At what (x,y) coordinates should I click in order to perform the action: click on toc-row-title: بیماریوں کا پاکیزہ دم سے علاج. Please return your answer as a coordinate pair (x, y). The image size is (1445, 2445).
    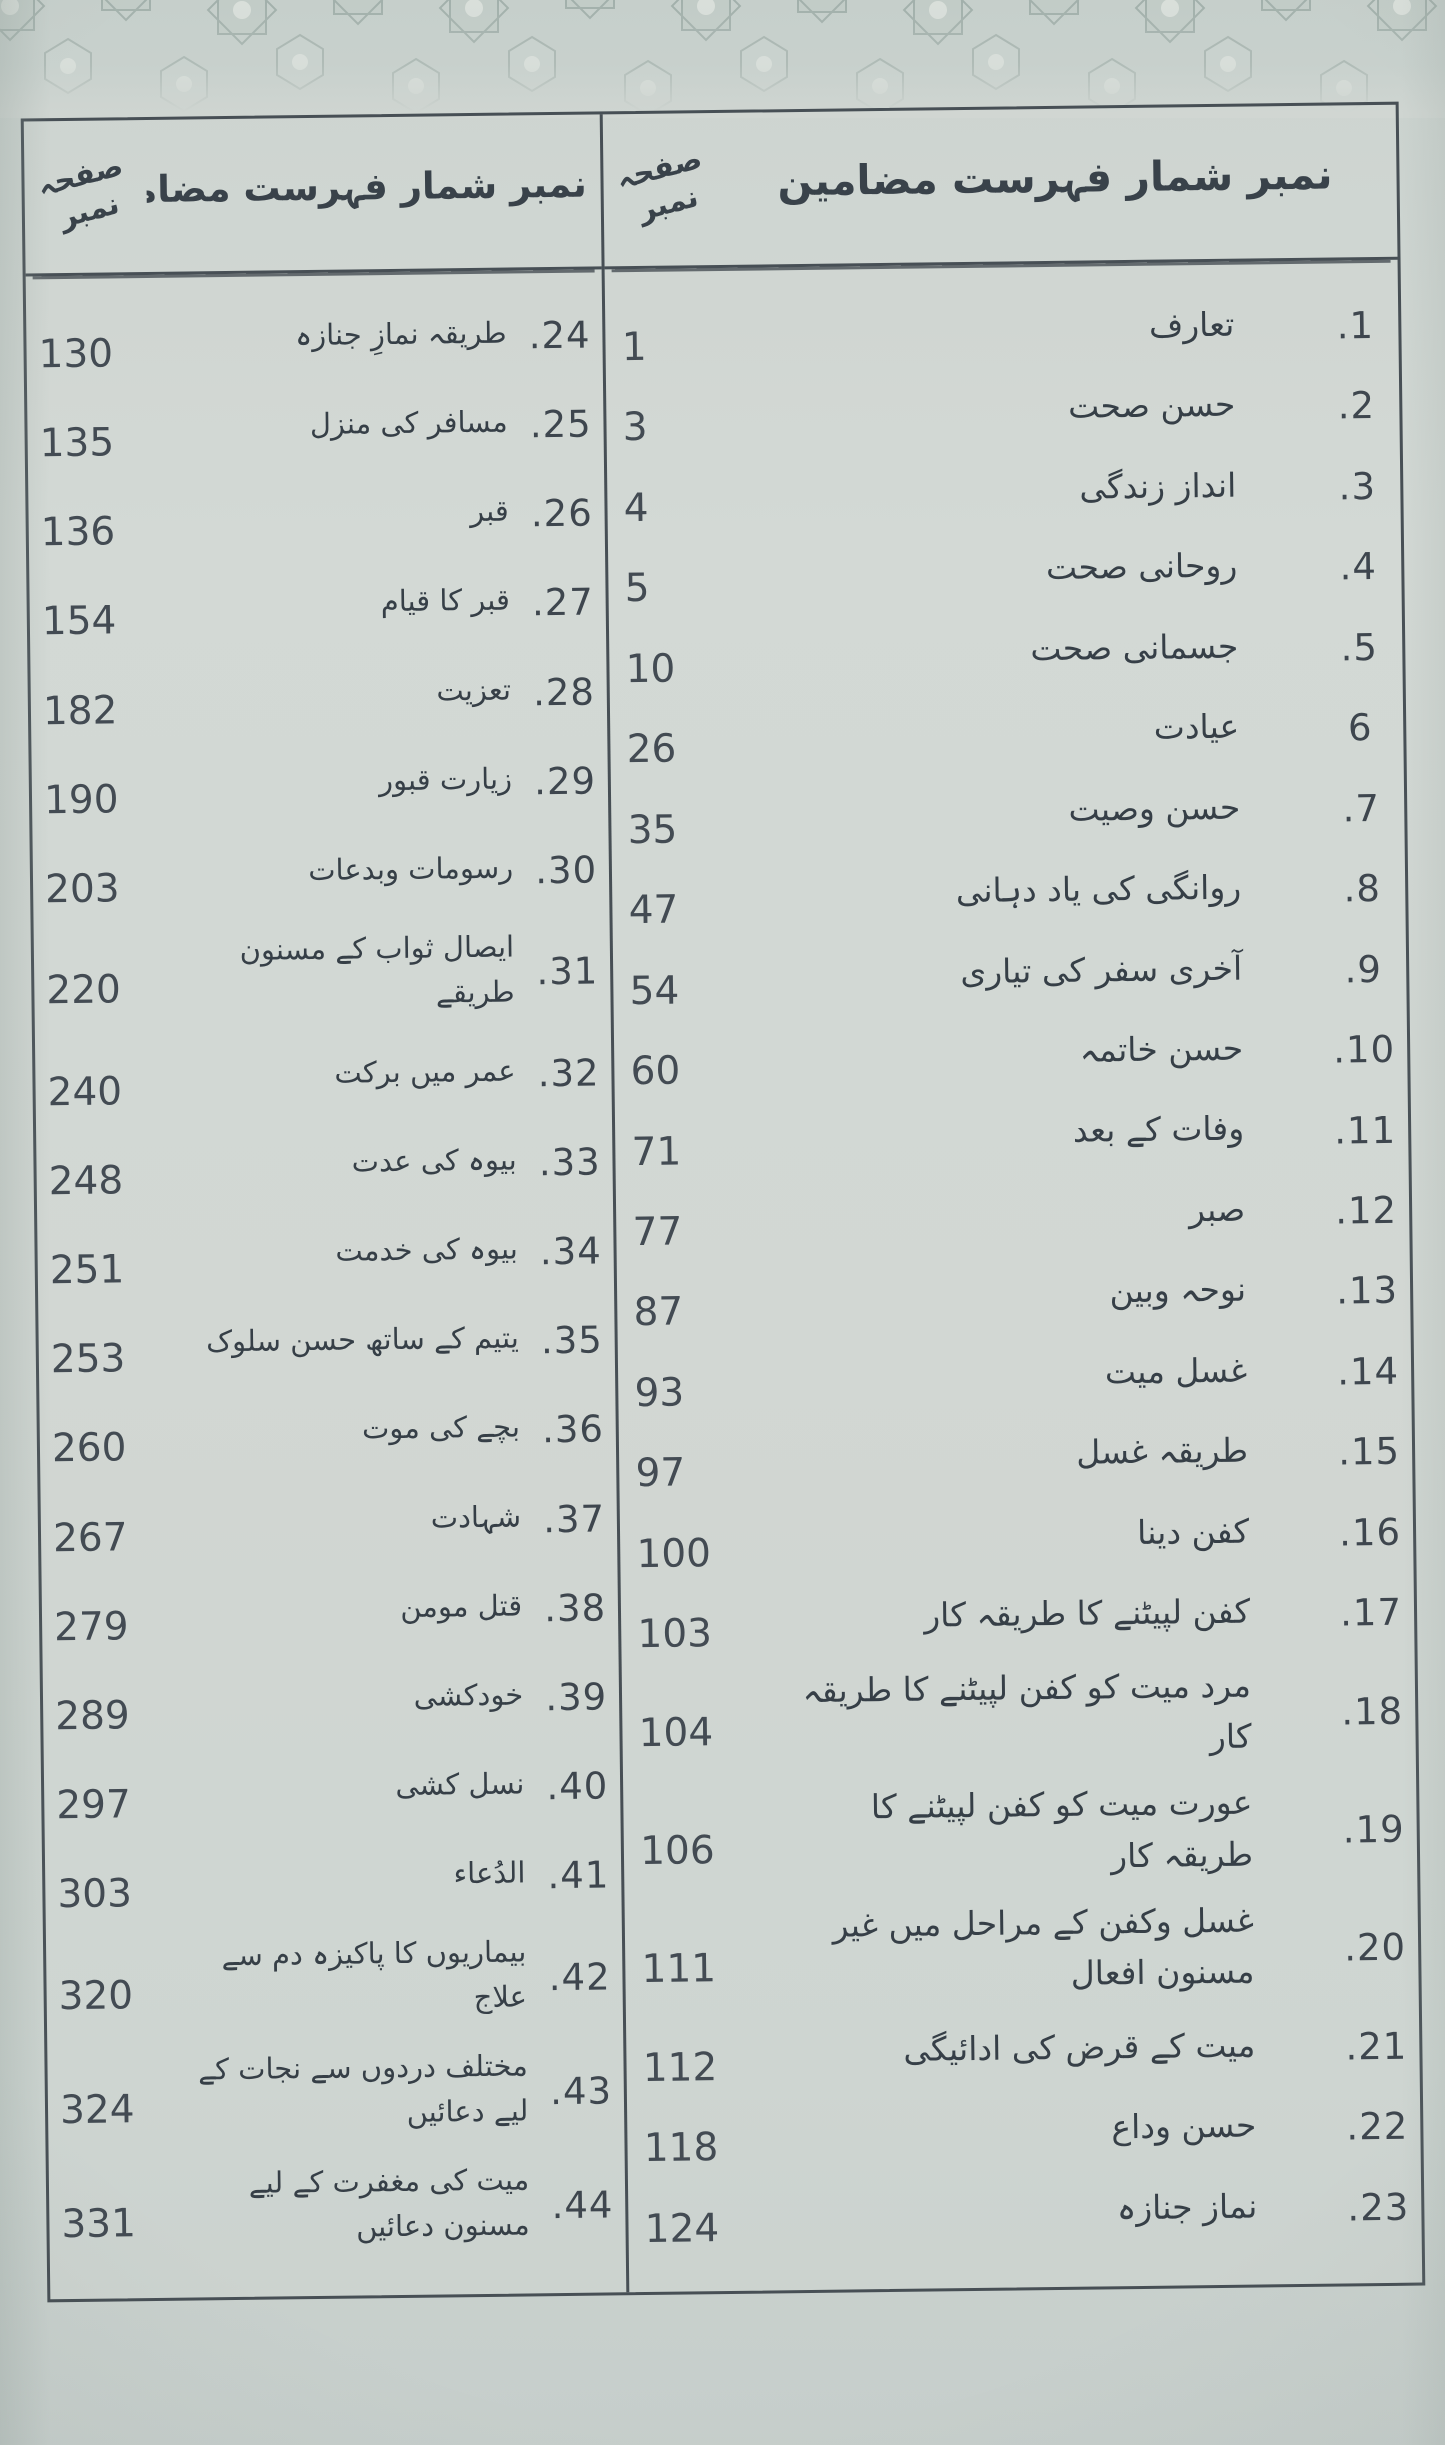
    Looking at the image, I should click on (374, 1974).